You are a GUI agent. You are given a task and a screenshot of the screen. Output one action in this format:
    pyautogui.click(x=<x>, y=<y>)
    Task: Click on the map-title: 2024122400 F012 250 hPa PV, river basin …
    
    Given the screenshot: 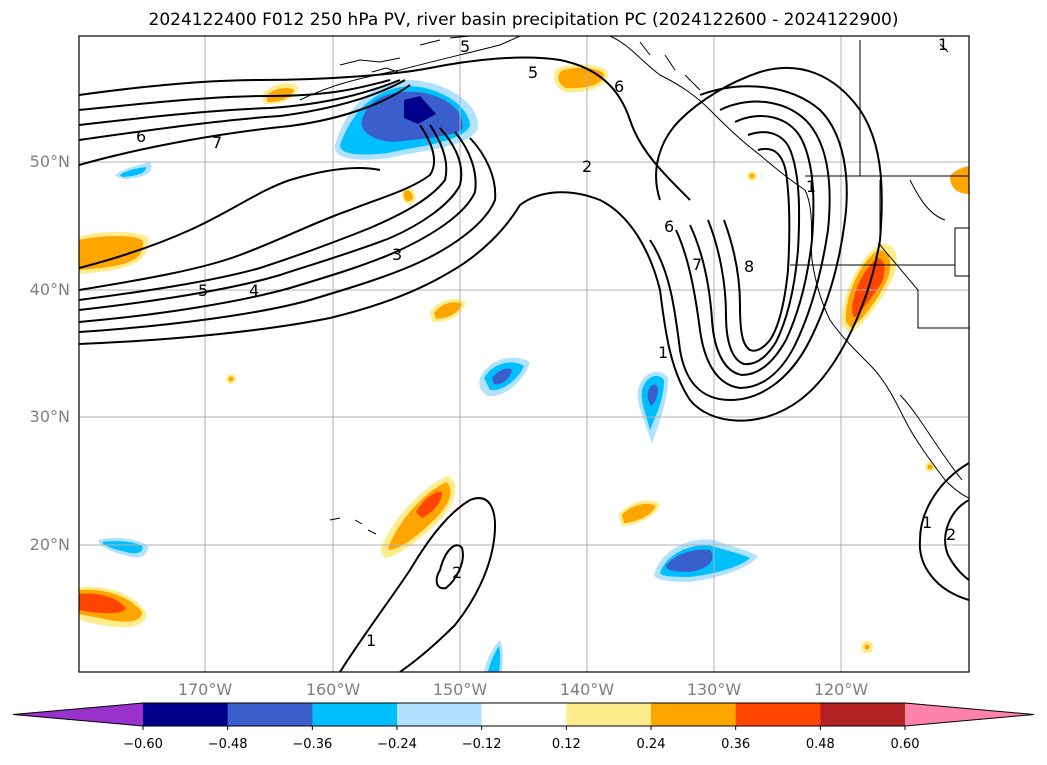 What is the action you would take?
    pyautogui.click(x=523, y=20)
    